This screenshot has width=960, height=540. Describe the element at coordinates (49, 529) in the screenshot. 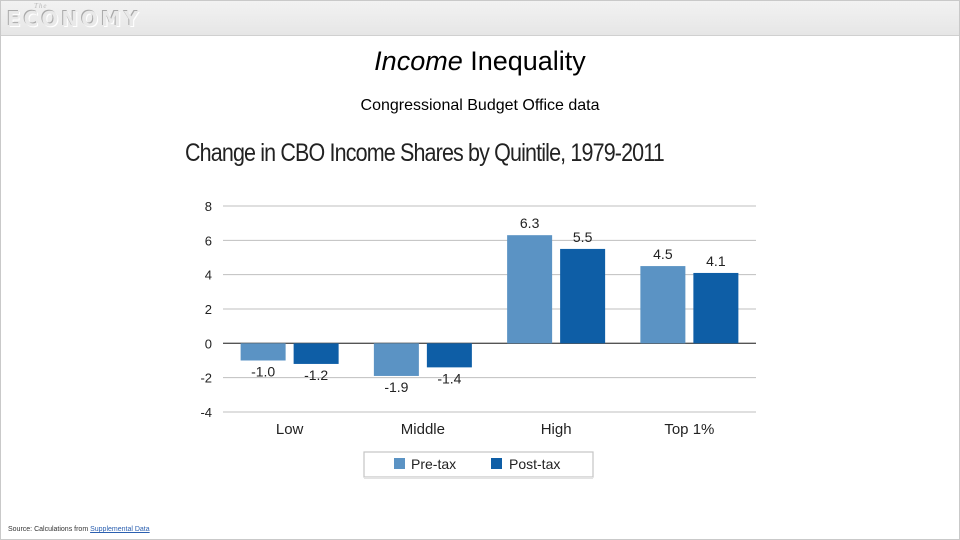

I see `source-prefix: Source: Calculations from` at that location.